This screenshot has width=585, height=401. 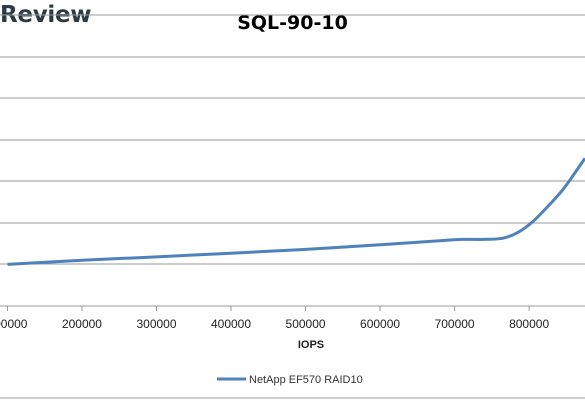 I want to click on x-tick-label: 200000, so click(x=82, y=324).